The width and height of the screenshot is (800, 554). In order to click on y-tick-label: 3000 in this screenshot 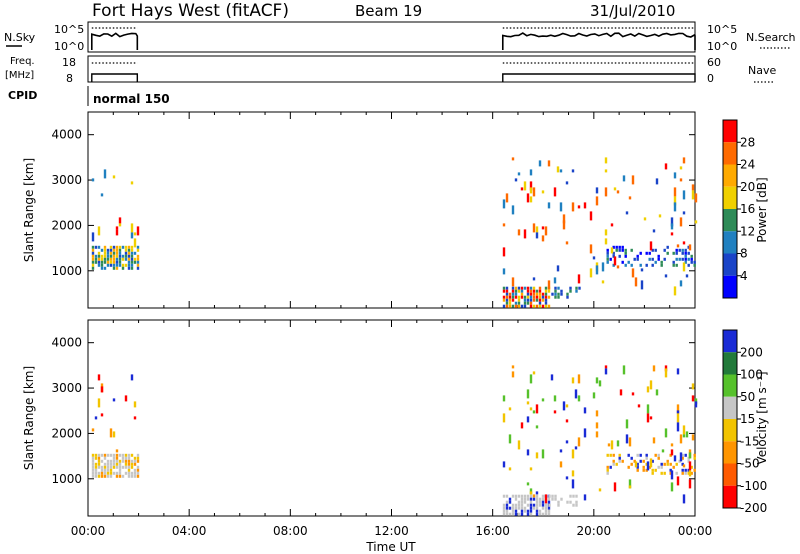, I will do `click(66, 180)`.